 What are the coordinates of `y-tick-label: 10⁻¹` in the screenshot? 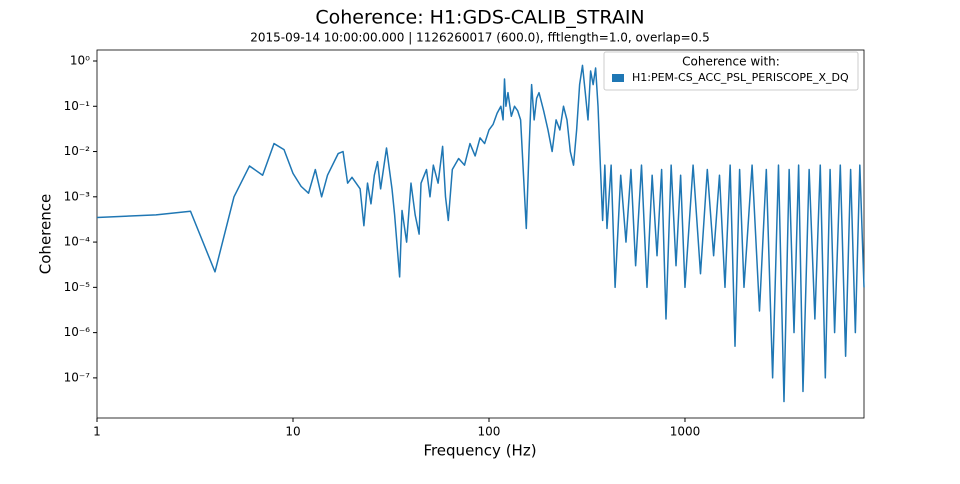 It's located at (77, 106).